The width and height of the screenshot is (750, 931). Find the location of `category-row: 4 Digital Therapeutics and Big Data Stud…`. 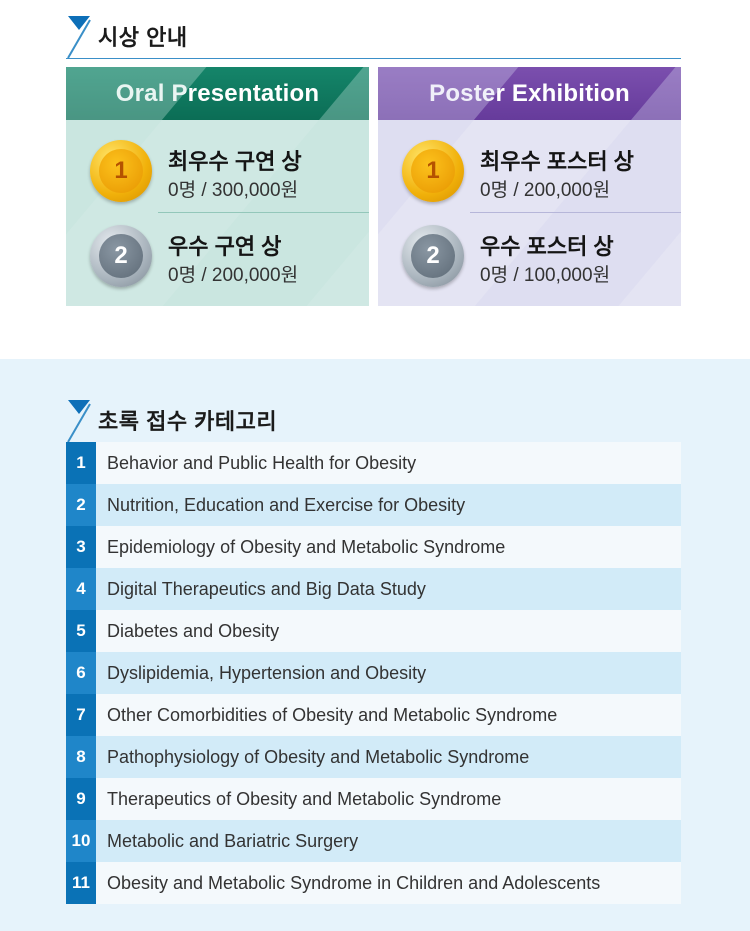

category-row: 4 Digital Therapeutics and Big Data Stud… is located at coordinates (373, 589).